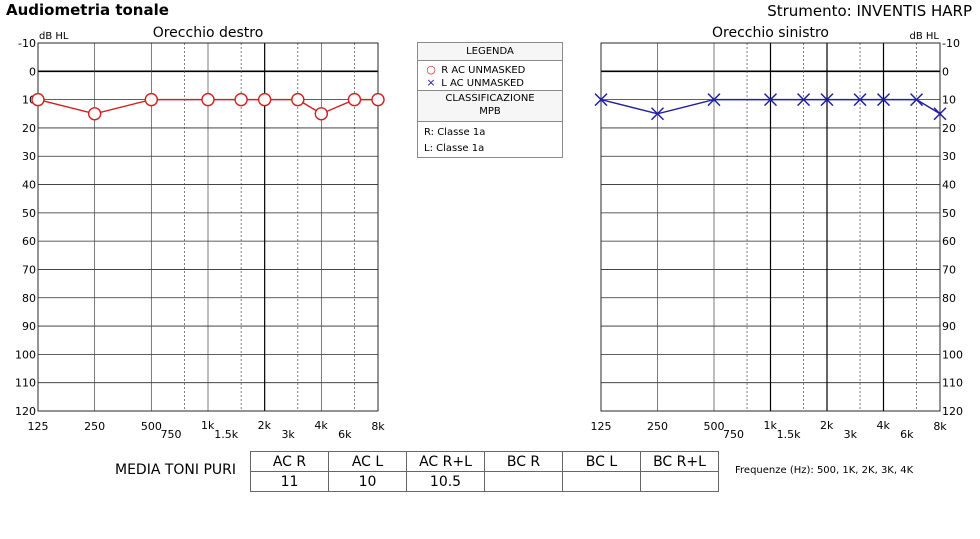  What do you see at coordinates (490, 52) in the screenshot?
I see `legend-title: LEGENDA` at bounding box center [490, 52].